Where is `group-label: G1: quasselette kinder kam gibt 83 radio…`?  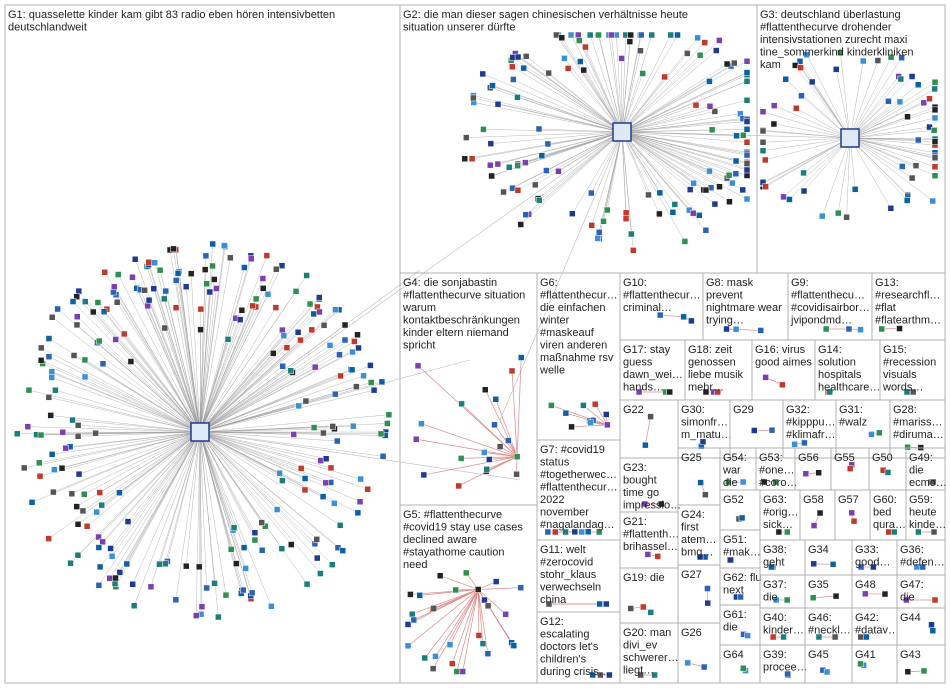 group-label: G1: quasselette kinder kam gibt 83 radio… is located at coordinates (171, 21).